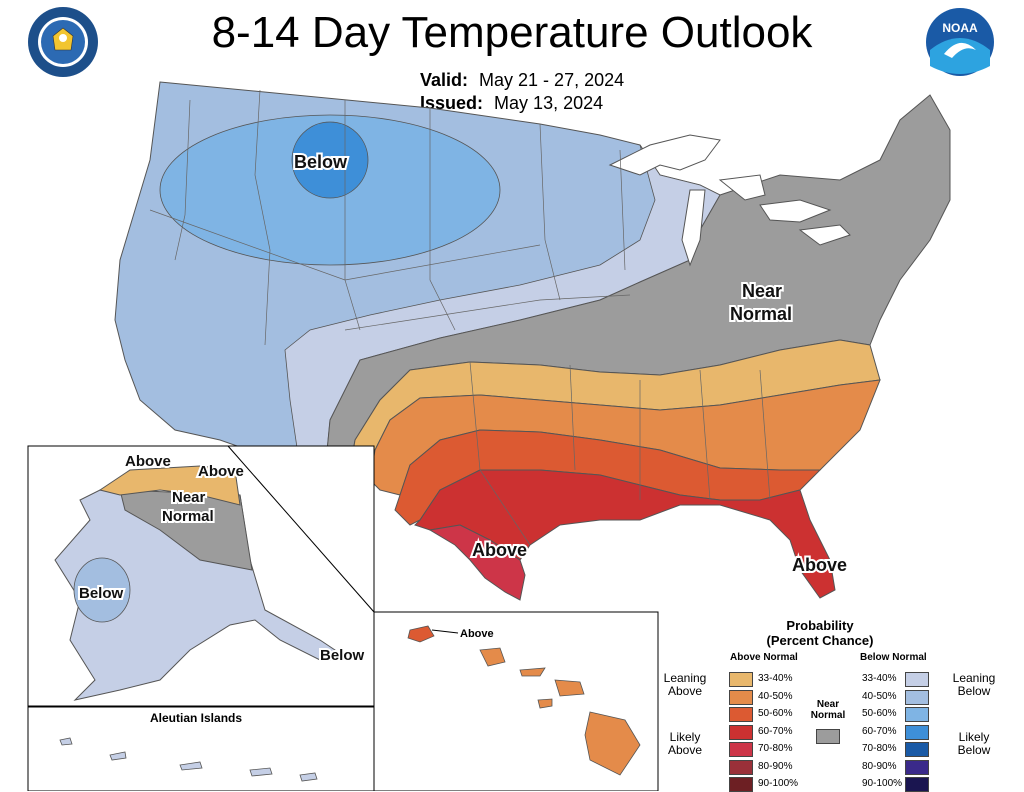 This screenshot has width=1024, height=792. What do you see at coordinates (452, 103) in the screenshot?
I see `issued-label: Issued:` at bounding box center [452, 103].